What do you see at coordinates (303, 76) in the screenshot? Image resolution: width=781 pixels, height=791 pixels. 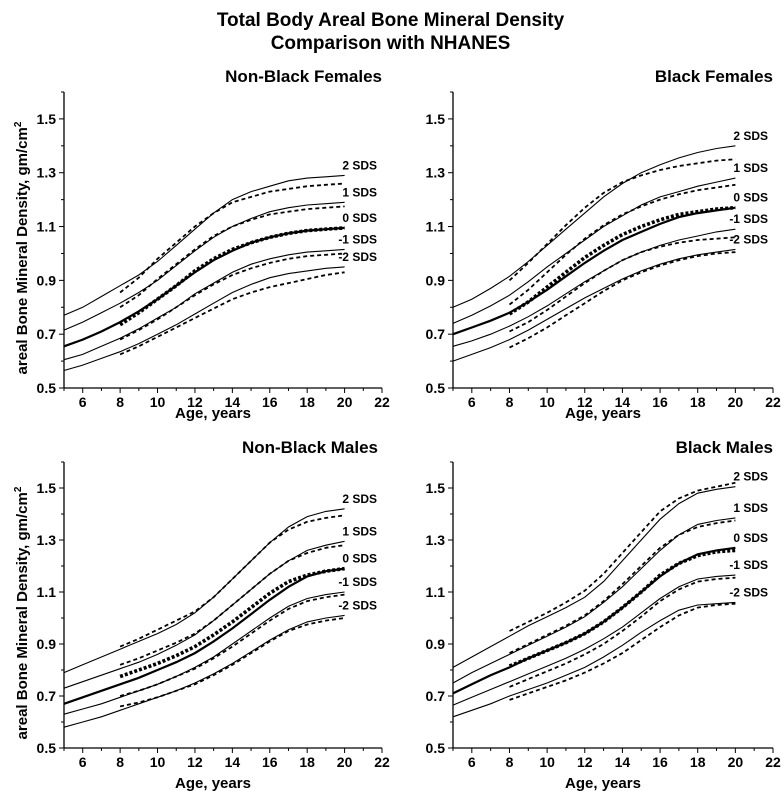 I see `panel-title: Non-Black Females` at bounding box center [303, 76].